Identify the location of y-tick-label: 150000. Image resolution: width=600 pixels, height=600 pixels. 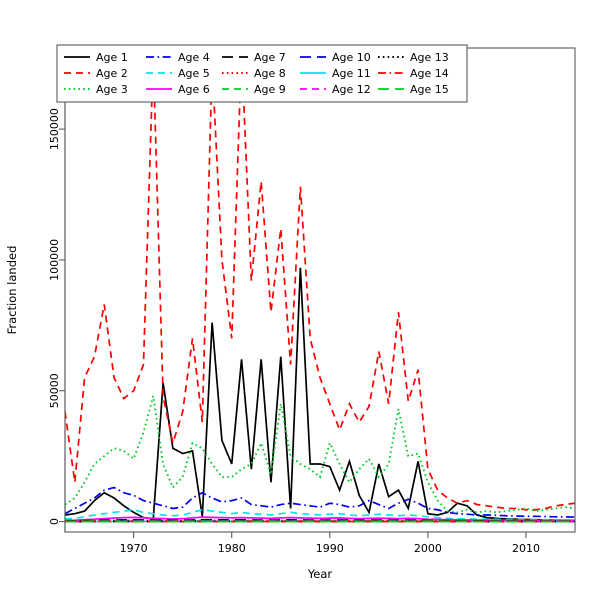
(54, 129).